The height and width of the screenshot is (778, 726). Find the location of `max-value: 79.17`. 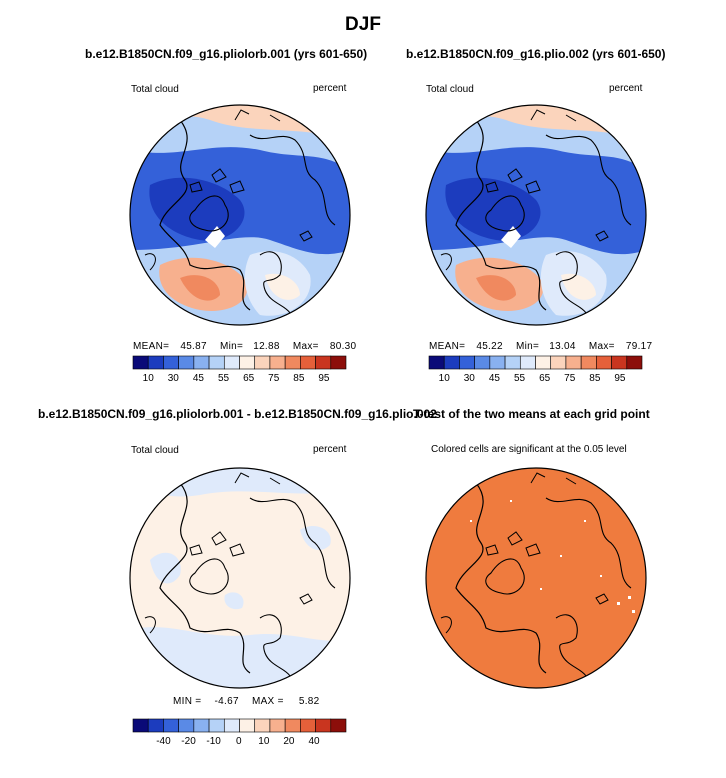

max-value: 79.17 is located at coordinates (639, 346).